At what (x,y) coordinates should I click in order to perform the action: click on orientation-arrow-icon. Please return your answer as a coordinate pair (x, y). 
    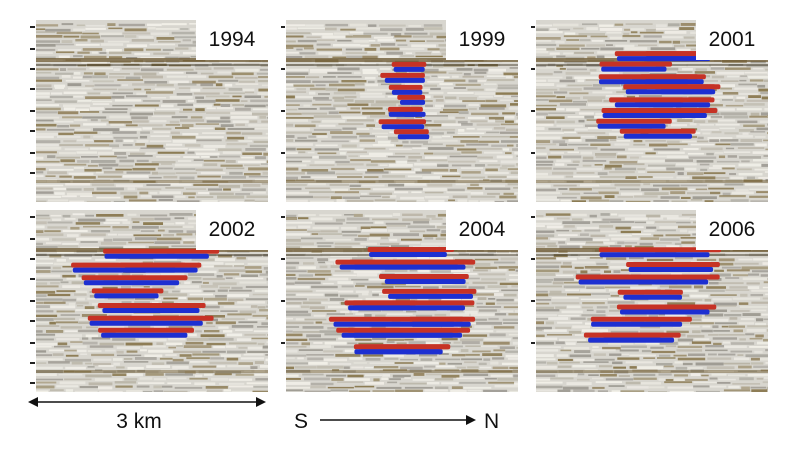
    Looking at the image, I should click on (398, 420).